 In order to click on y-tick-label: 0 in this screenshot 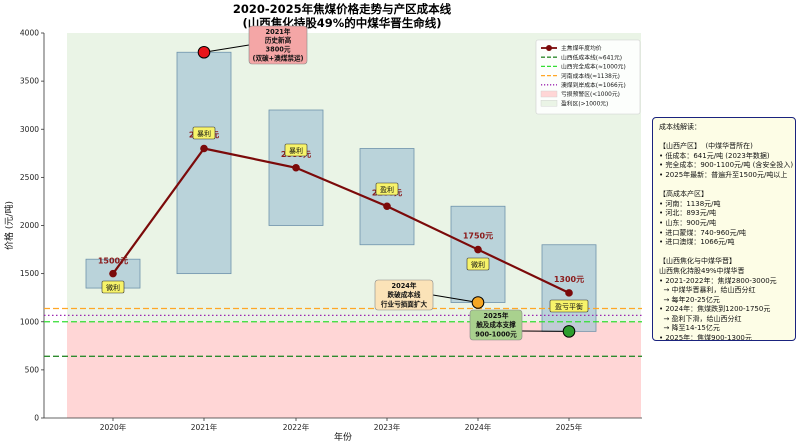, I will do `click(36, 418)`.